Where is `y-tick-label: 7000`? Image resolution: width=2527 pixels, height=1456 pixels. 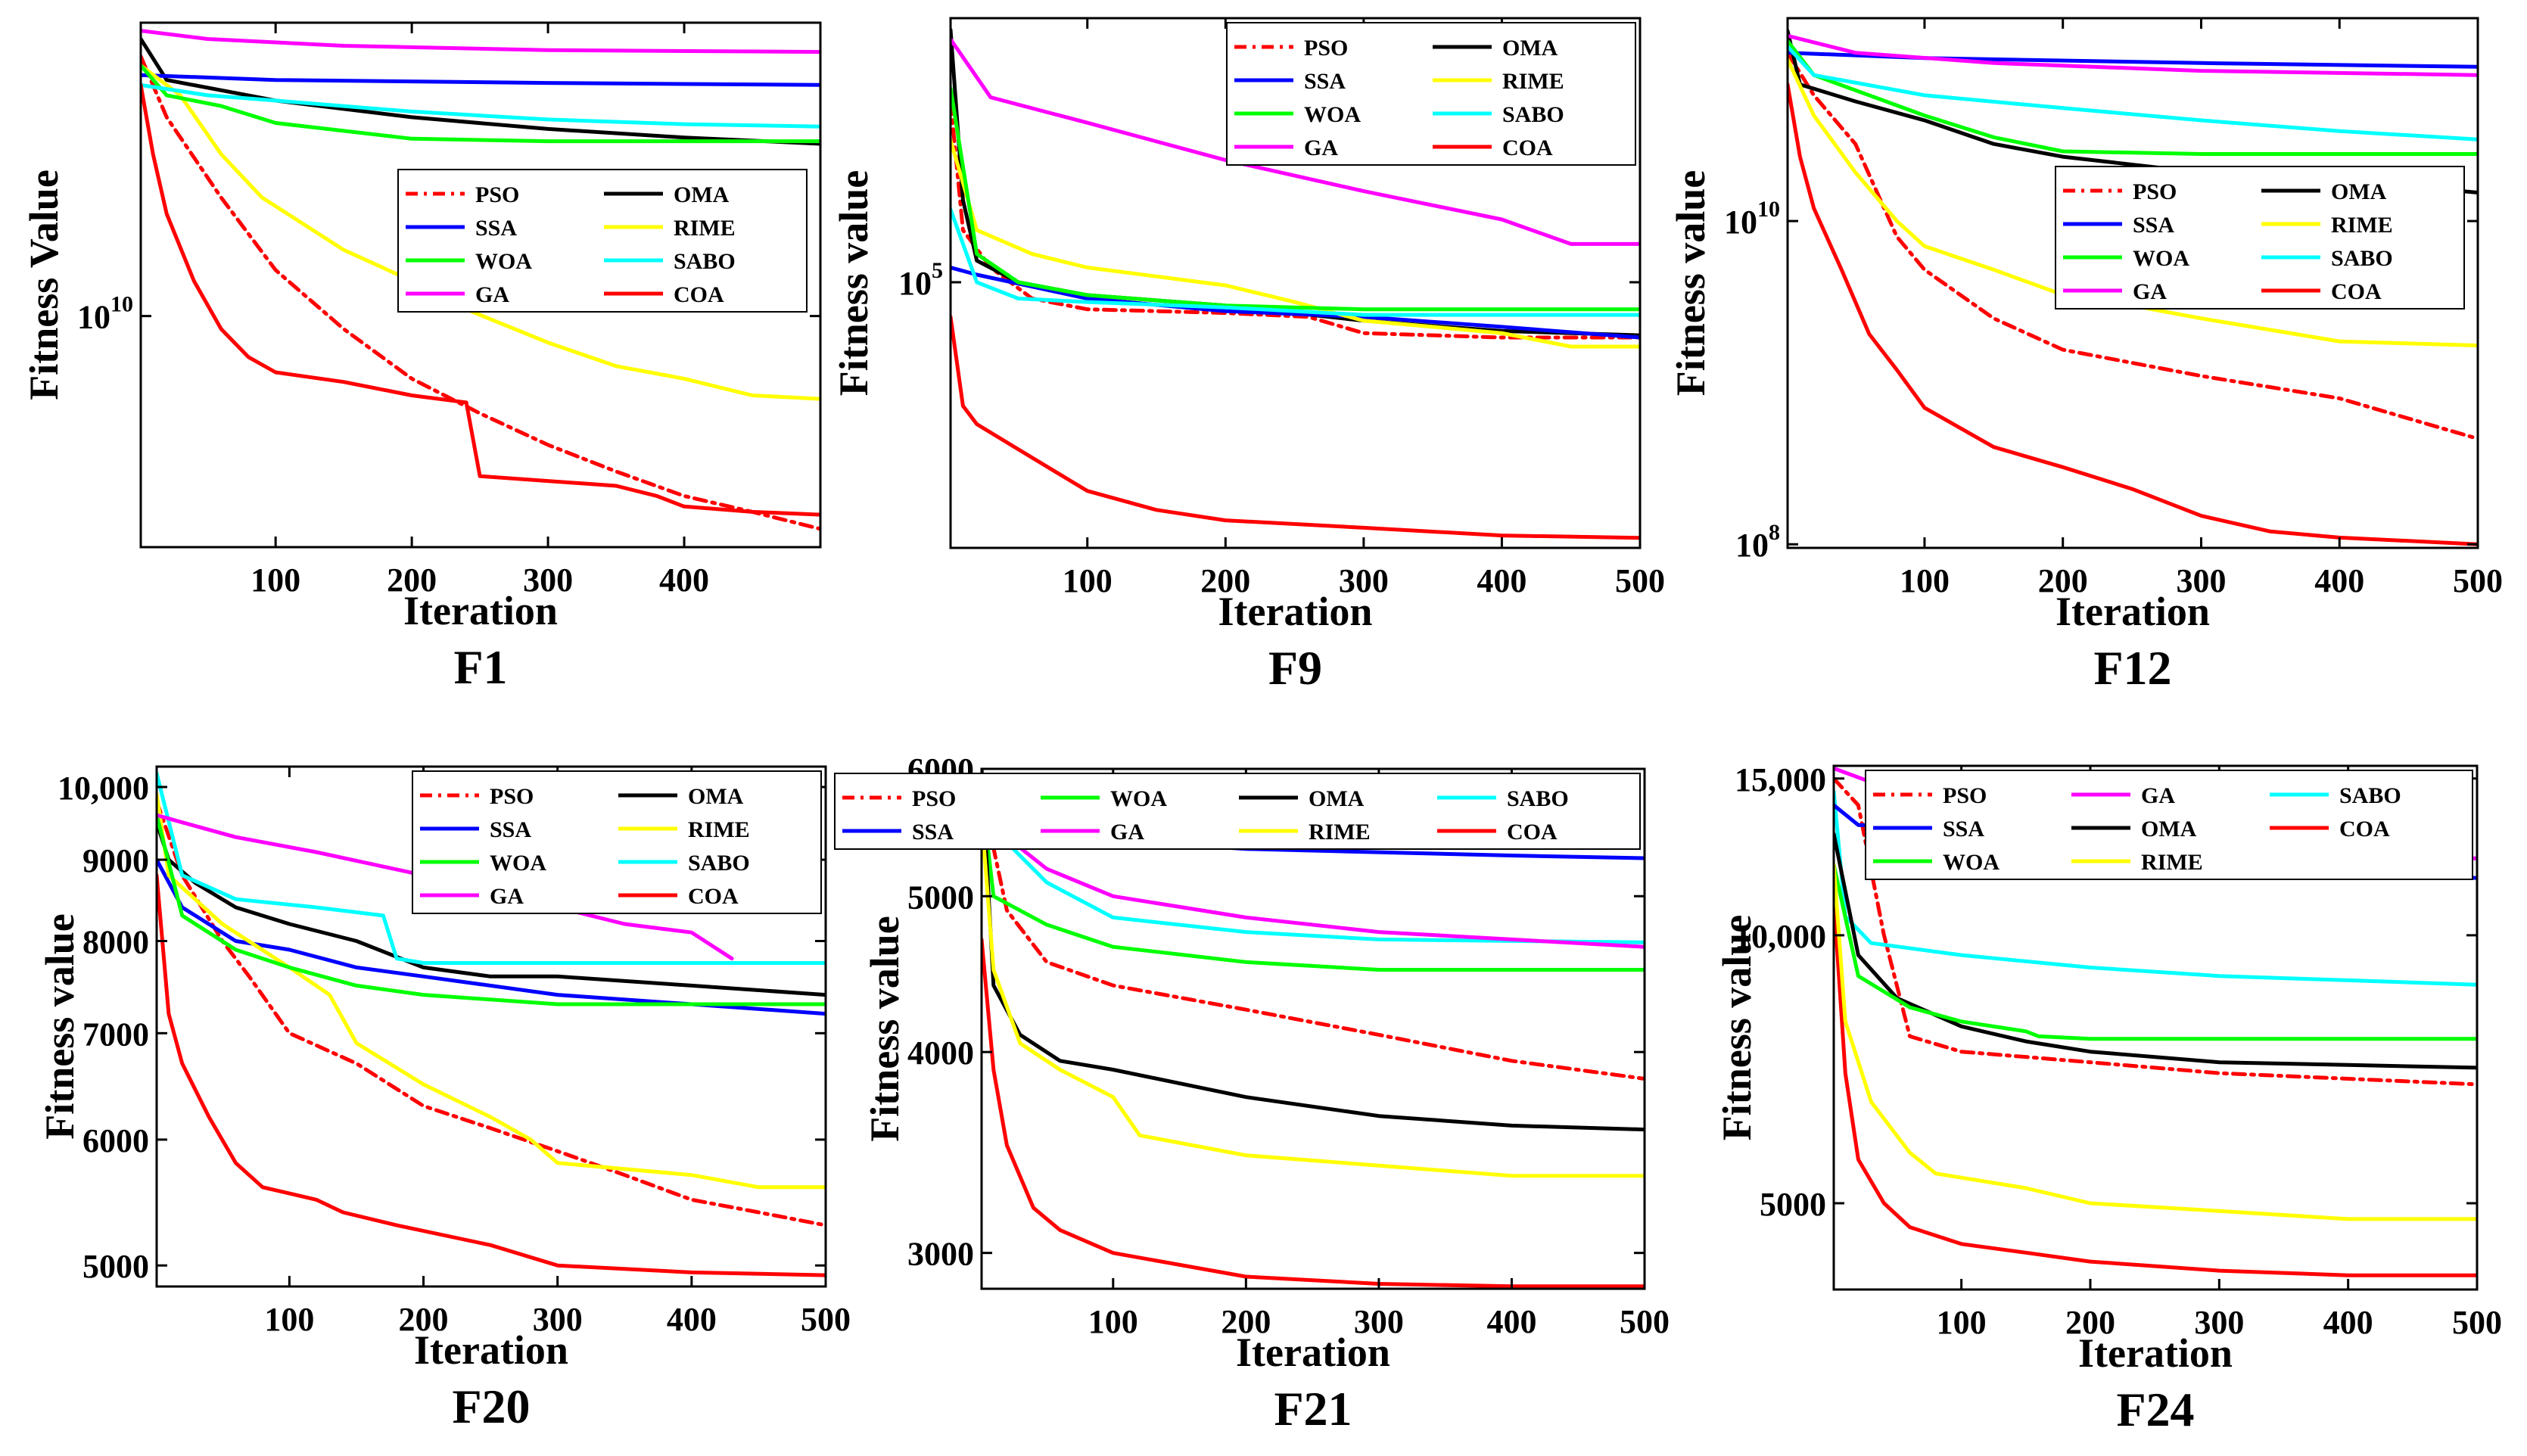 y-tick-label: 7000 is located at coordinates (115, 1034).